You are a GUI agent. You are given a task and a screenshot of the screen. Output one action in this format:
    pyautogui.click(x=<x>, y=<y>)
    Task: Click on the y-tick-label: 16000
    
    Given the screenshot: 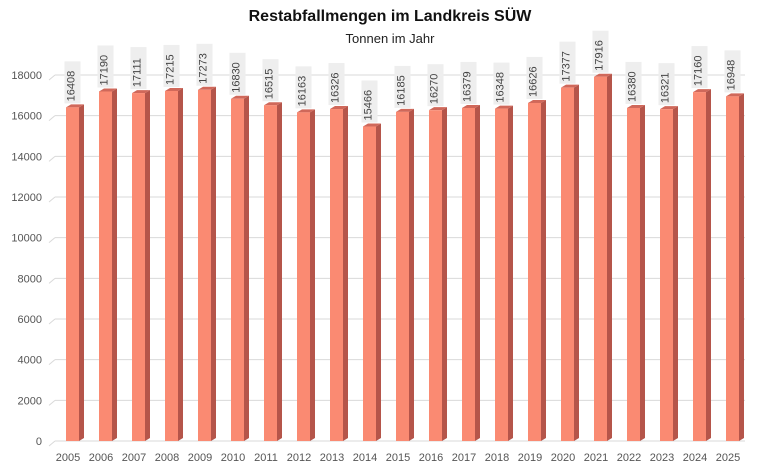 What is the action you would take?
    pyautogui.click(x=26, y=117)
    